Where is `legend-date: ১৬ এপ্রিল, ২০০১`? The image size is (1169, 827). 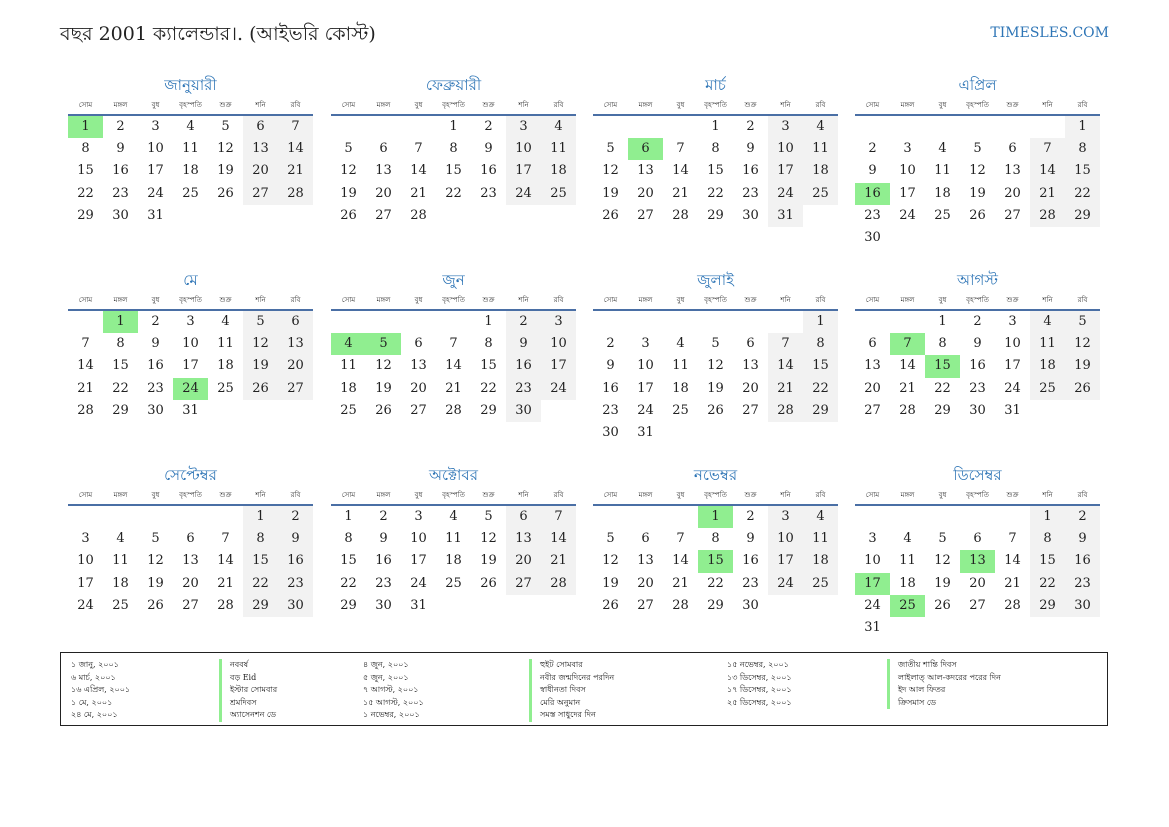
legend-date: ১৬ এপ্রিল, ২০০১ is located at coordinates (101, 689).